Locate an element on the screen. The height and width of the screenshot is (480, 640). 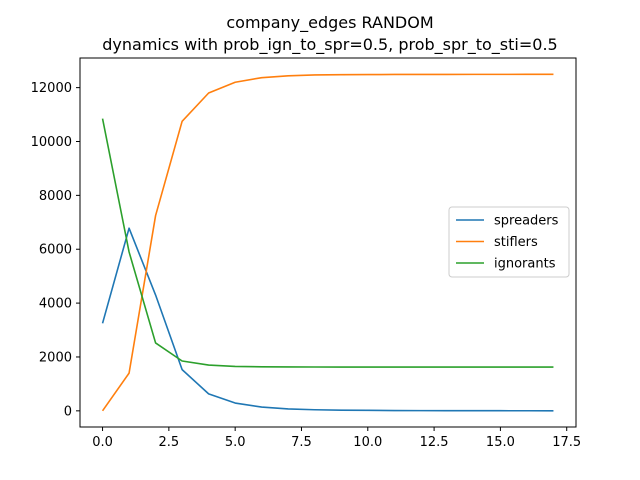
y-tick-label: 0 is located at coordinates (68, 411).